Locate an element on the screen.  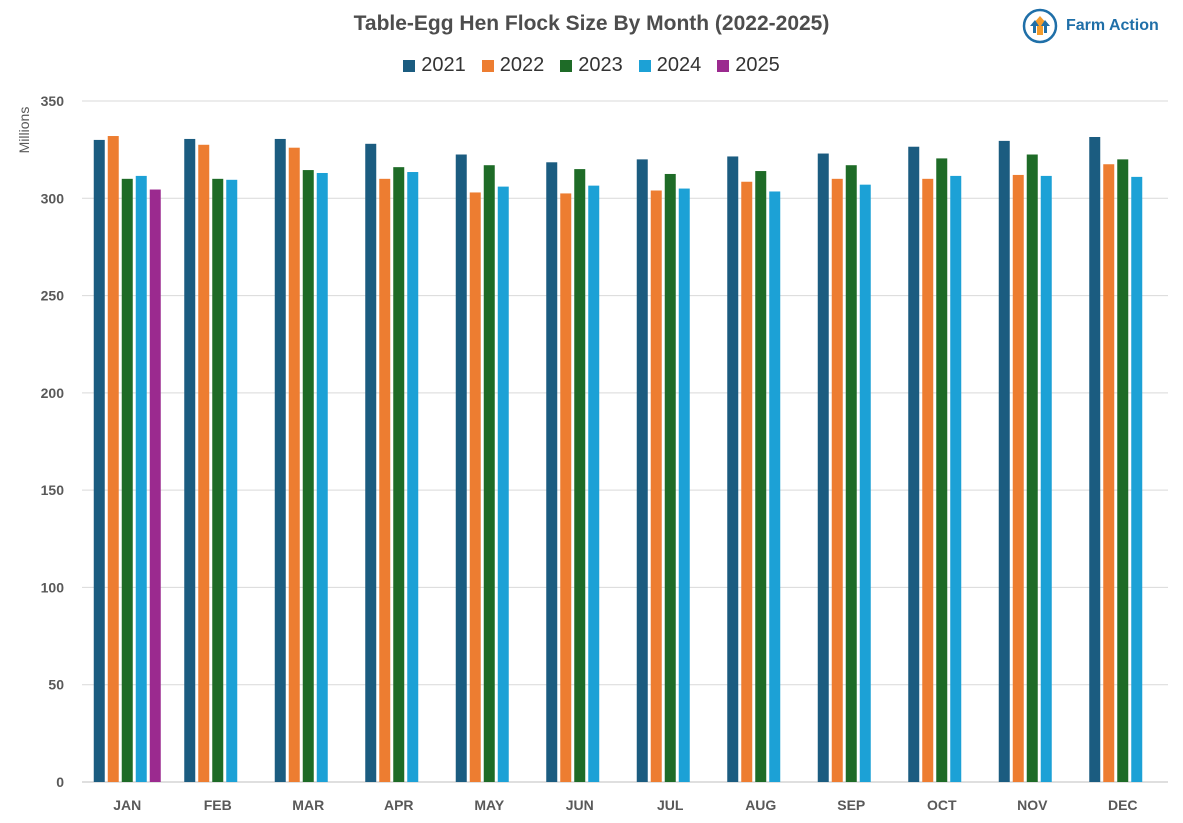
bar-jul-2021 is located at coordinates (642, 470).